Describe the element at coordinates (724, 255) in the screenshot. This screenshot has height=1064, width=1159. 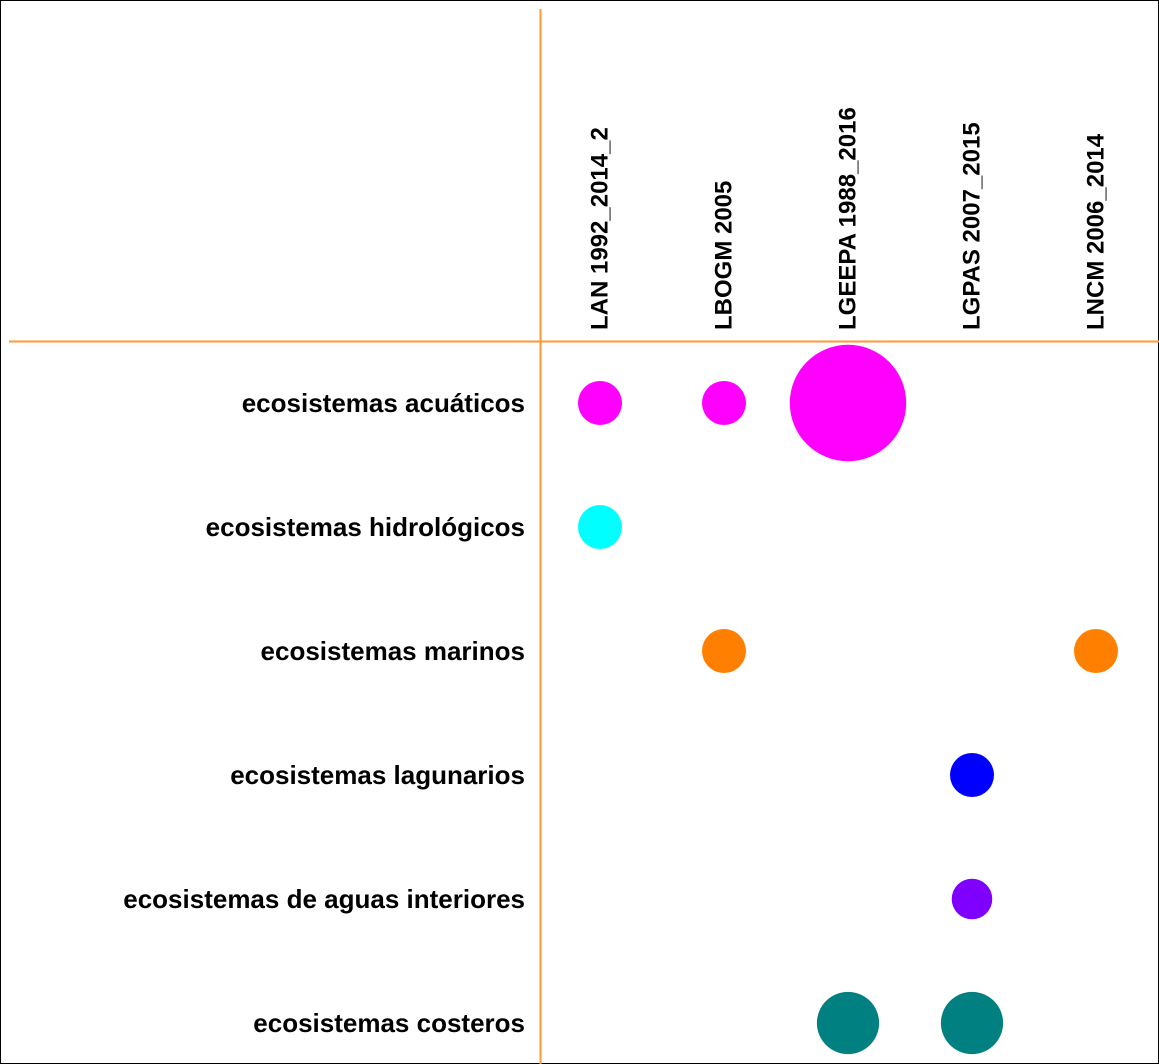
I see `column-label: LBOGM 2005` at that location.